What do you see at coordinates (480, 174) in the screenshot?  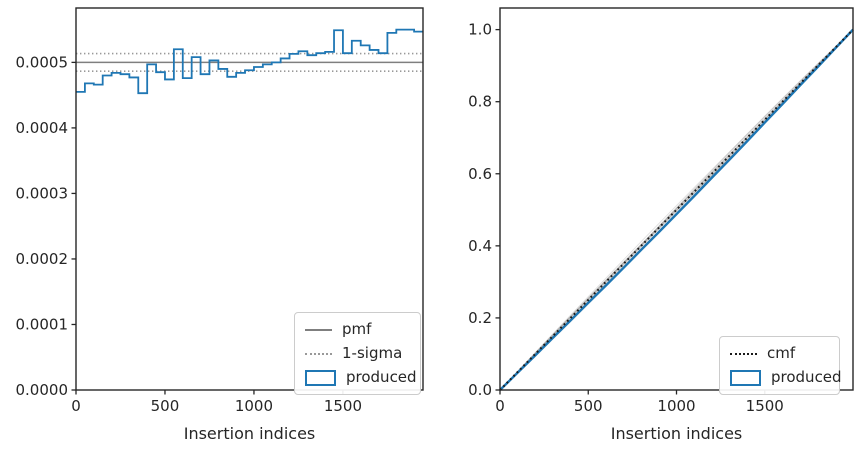 I see `y-tick-label: 0.6` at bounding box center [480, 174].